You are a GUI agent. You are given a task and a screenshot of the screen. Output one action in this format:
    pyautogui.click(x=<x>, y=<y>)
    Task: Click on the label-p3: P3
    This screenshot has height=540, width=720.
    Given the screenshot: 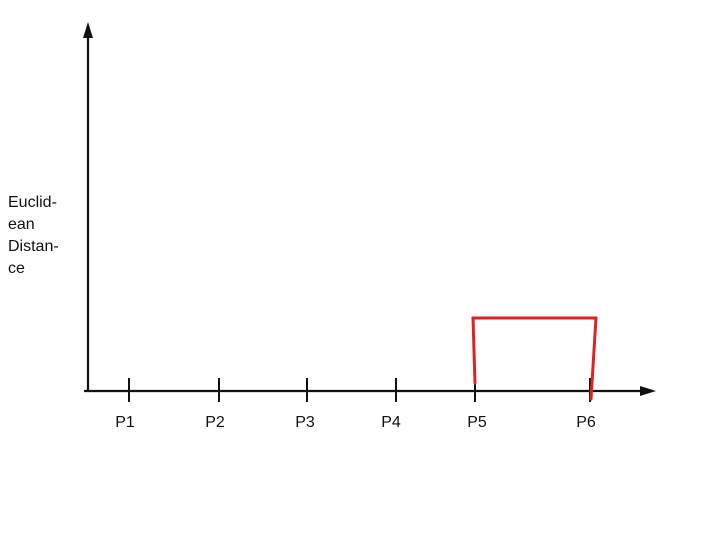 What is the action you would take?
    pyautogui.click(x=305, y=422)
    